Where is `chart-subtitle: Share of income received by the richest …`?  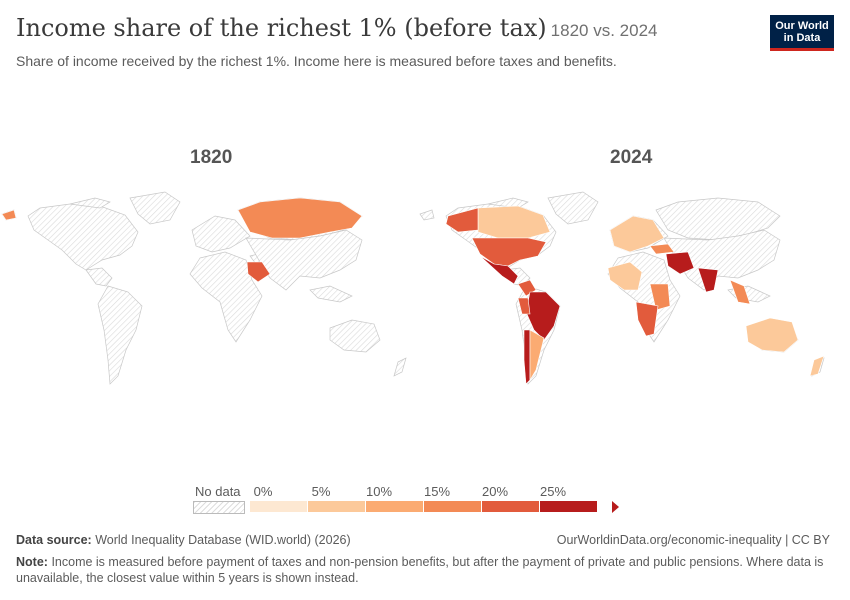 chart-subtitle: Share of income received by the richest … is located at coordinates (316, 61).